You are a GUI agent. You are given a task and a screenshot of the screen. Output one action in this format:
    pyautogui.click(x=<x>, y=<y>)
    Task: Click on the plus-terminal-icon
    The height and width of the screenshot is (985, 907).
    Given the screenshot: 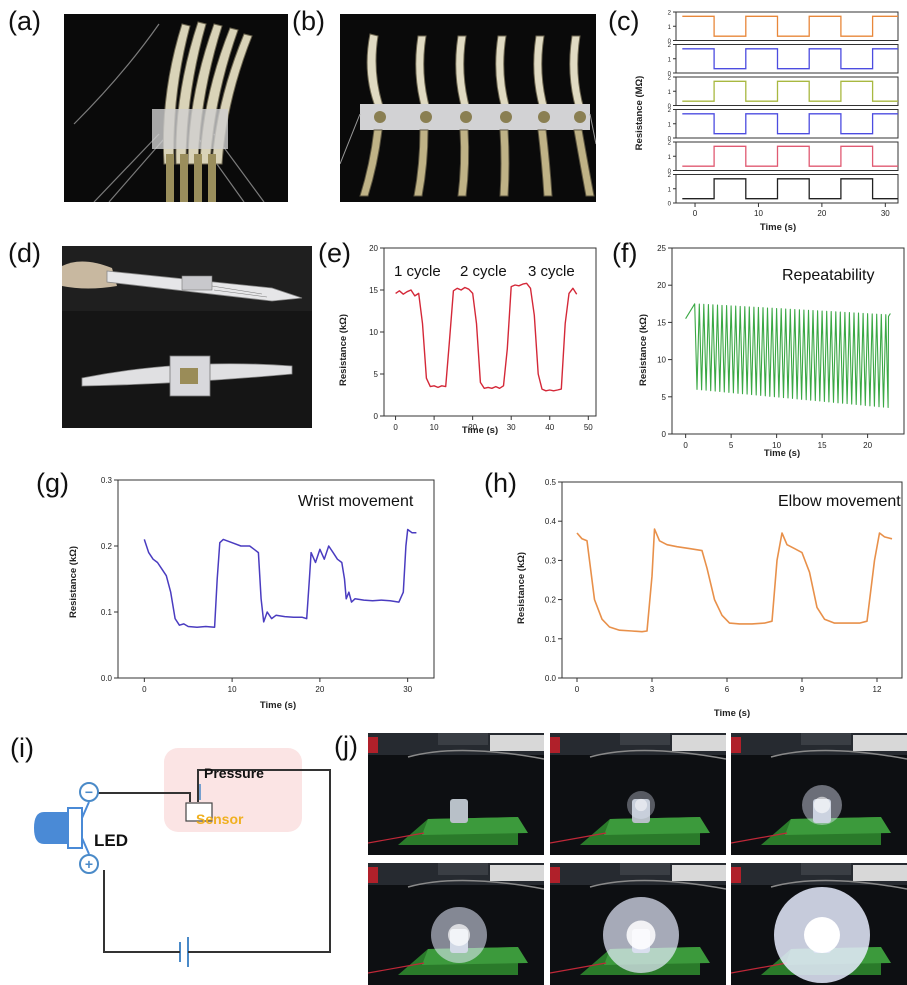 What is the action you would take?
    pyautogui.click(x=89, y=864)
    